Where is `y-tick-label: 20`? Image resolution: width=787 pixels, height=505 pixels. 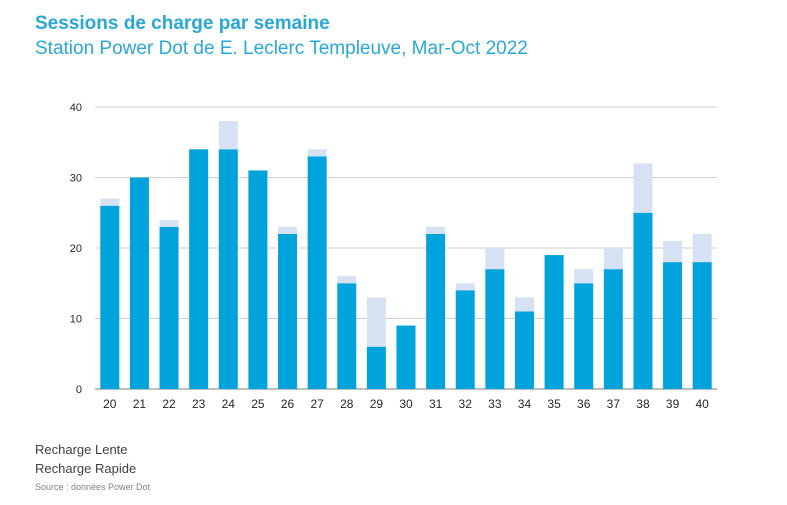
y-tick-label: 20 is located at coordinates (76, 249).